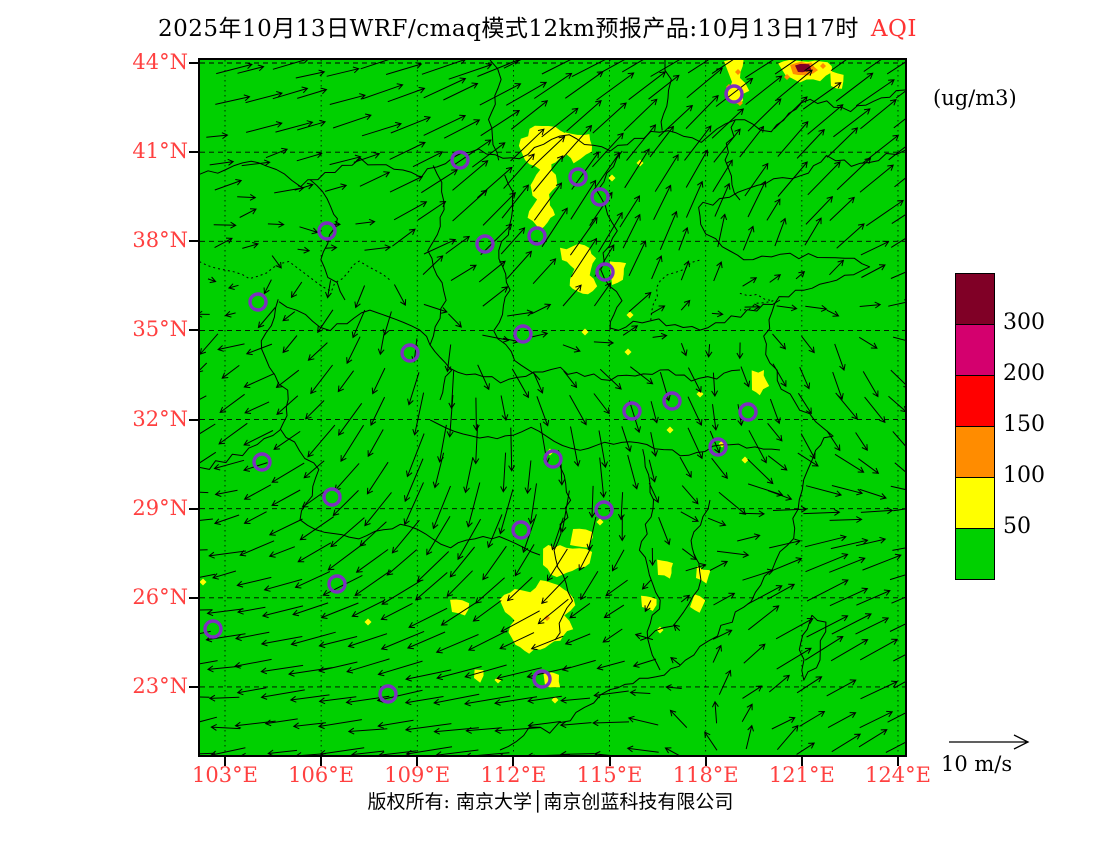 The image size is (1100, 850). I want to click on colorbar, so click(975, 426).